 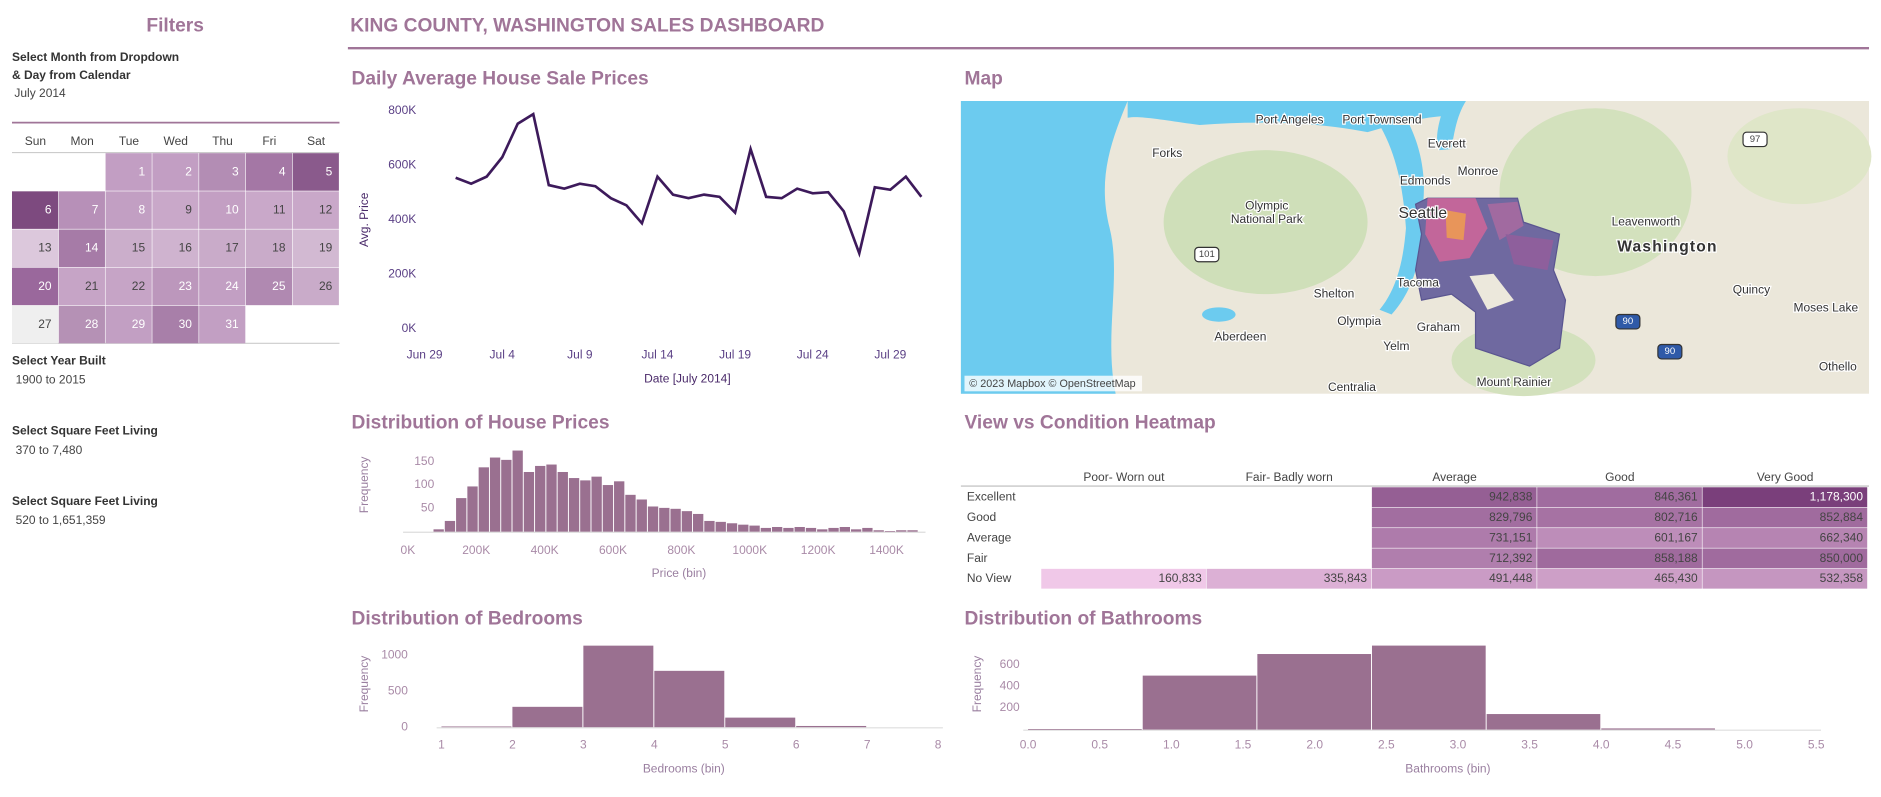 What do you see at coordinates (1167, 153) in the screenshot?
I see `place-label: Forks` at bounding box center [1167, 153].